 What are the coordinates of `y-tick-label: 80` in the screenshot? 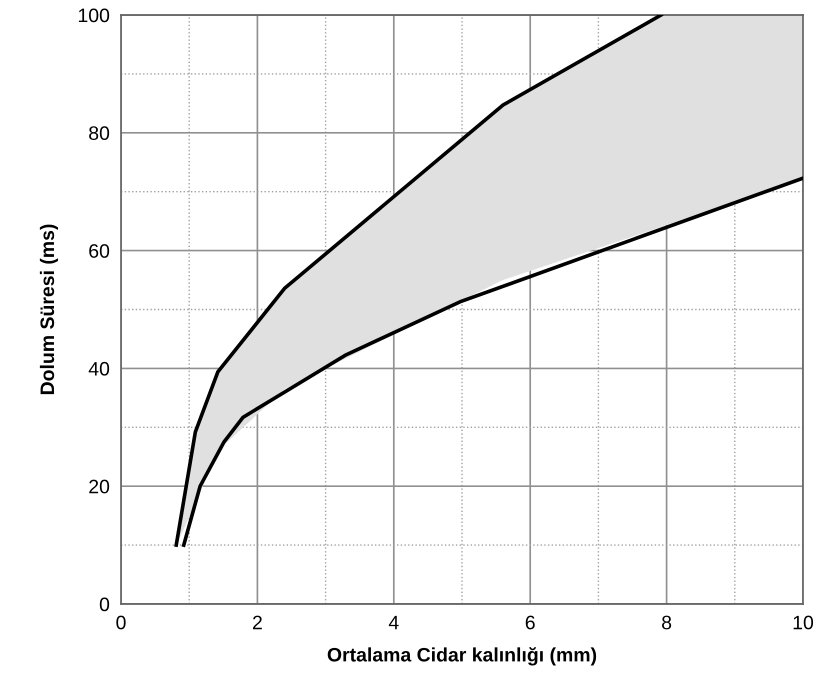 It's located at (99, 133).